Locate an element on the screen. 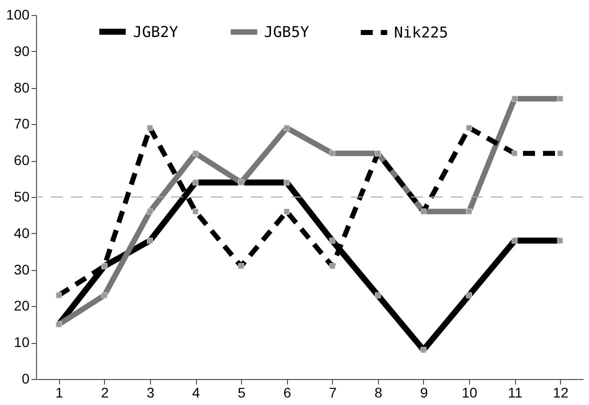 The width and height of the screenshot is (589, 405). x-tick-label: 10 is located at coordinates (470, 392).